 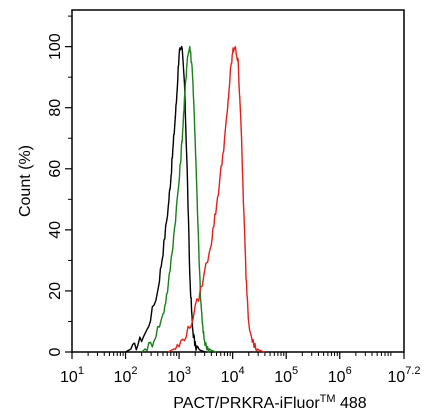 I want to click on x-tick-label-exponent: 4, so click(x=241, y=371).